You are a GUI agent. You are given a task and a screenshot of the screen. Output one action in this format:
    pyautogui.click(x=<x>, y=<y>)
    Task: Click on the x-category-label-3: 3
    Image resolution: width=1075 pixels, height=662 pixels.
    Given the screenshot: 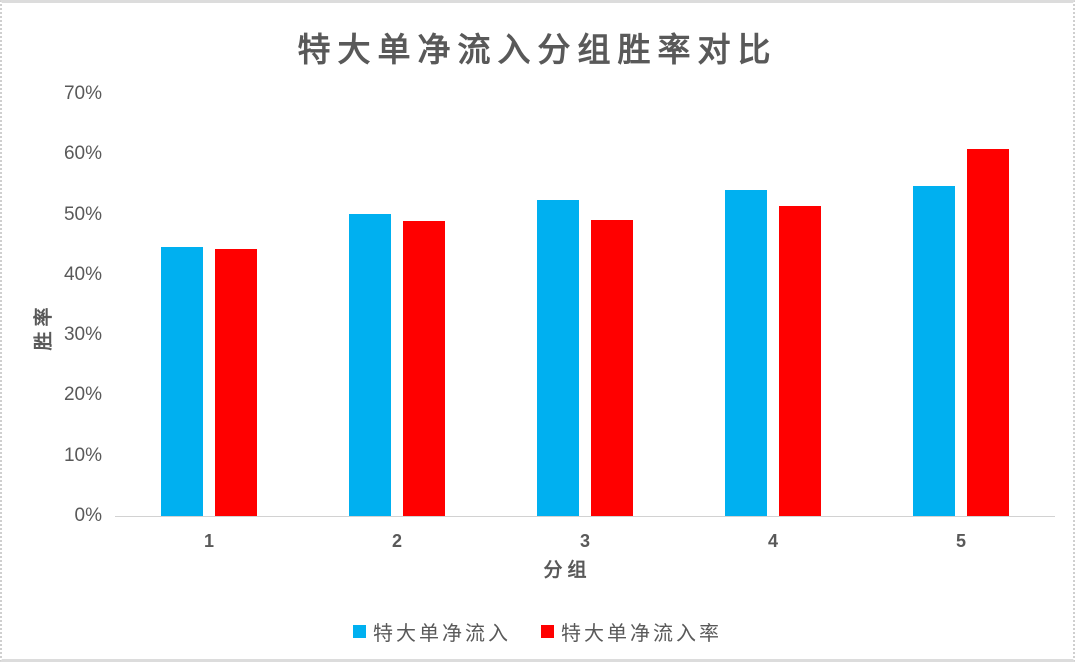 What is the action you would take?
    pyautogui.click(x=584, y=541)
    